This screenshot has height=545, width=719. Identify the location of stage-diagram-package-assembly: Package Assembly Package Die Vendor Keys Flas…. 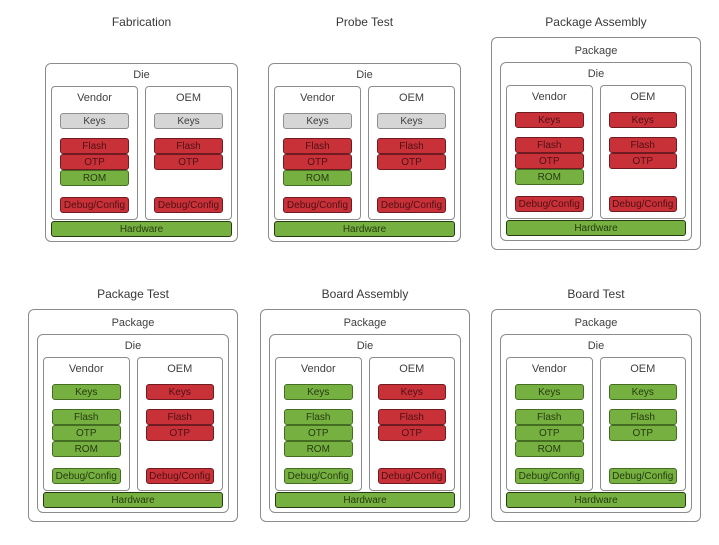
(596, 132).